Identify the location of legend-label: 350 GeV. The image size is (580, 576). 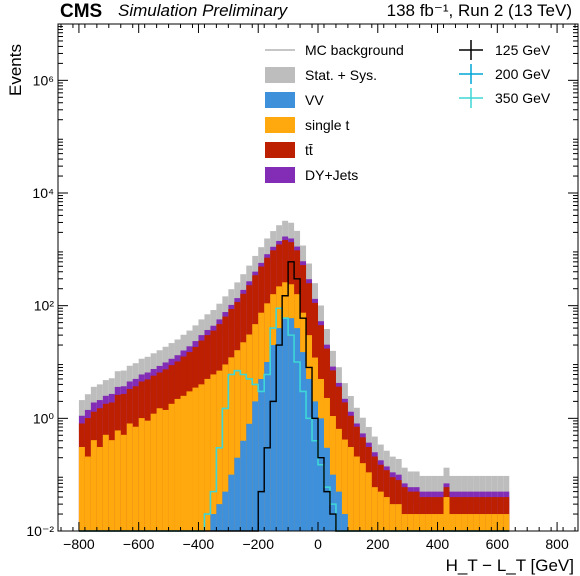
(523, 98).